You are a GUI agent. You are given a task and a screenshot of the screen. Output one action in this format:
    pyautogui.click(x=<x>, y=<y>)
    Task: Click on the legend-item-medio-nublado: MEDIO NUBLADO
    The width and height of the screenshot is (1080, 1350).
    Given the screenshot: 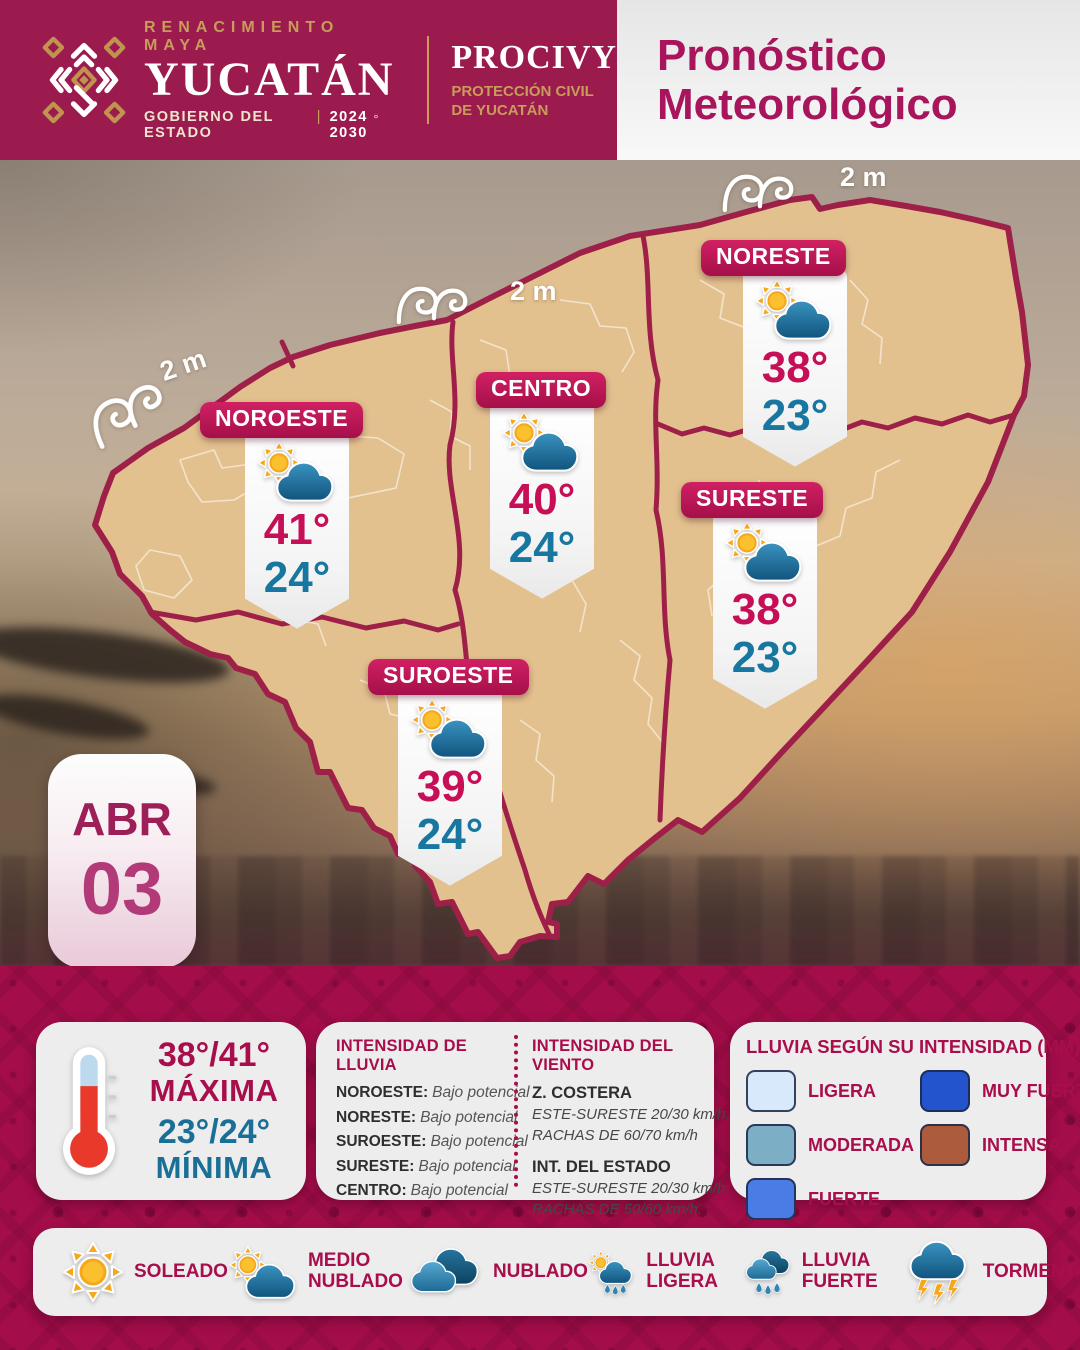 What is the action you would take?
    pyautogui.click(x=318, y=1272)
    